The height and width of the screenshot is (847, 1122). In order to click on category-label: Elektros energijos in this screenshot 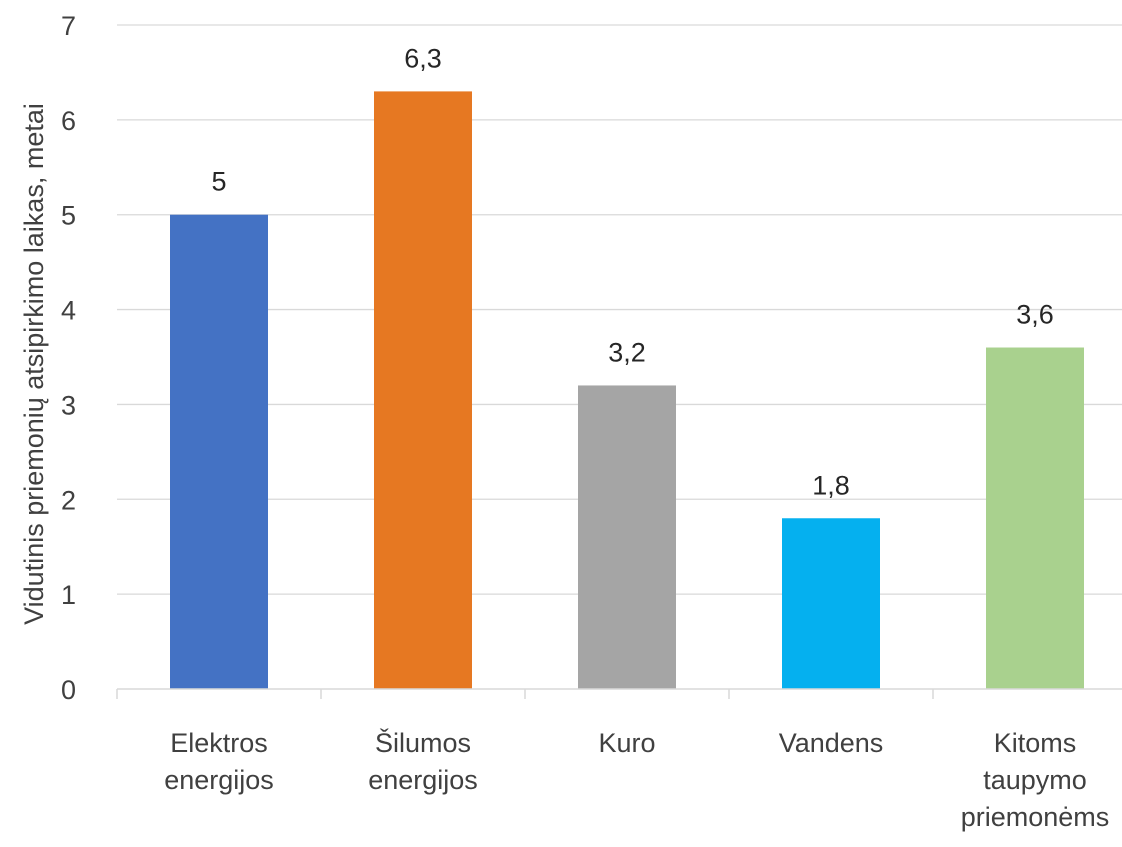, I will do `click(219, 761)`.